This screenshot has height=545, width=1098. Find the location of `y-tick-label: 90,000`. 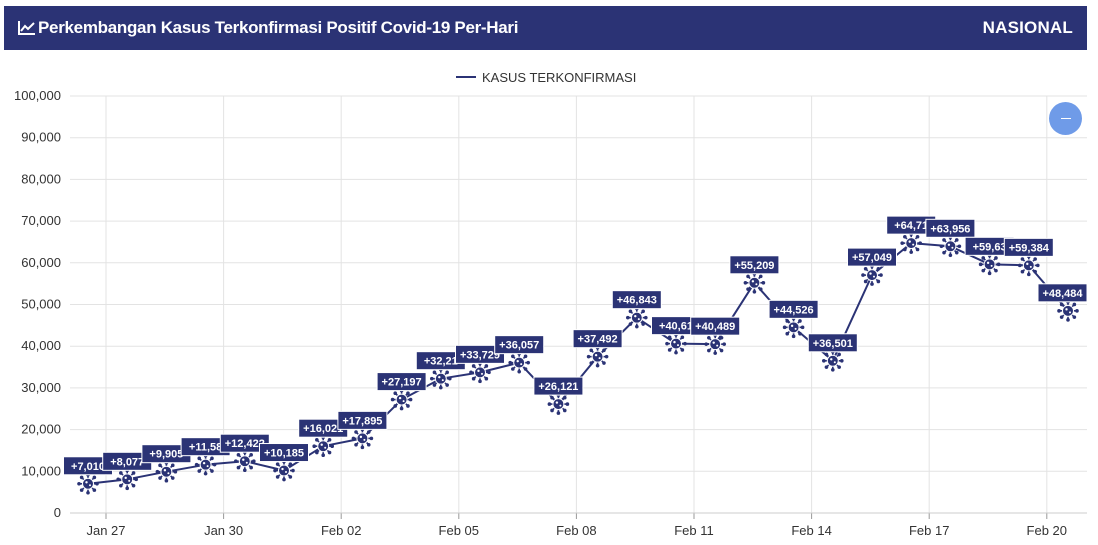

y-tick-label: 90,000 is located at coordinates (41, 137).